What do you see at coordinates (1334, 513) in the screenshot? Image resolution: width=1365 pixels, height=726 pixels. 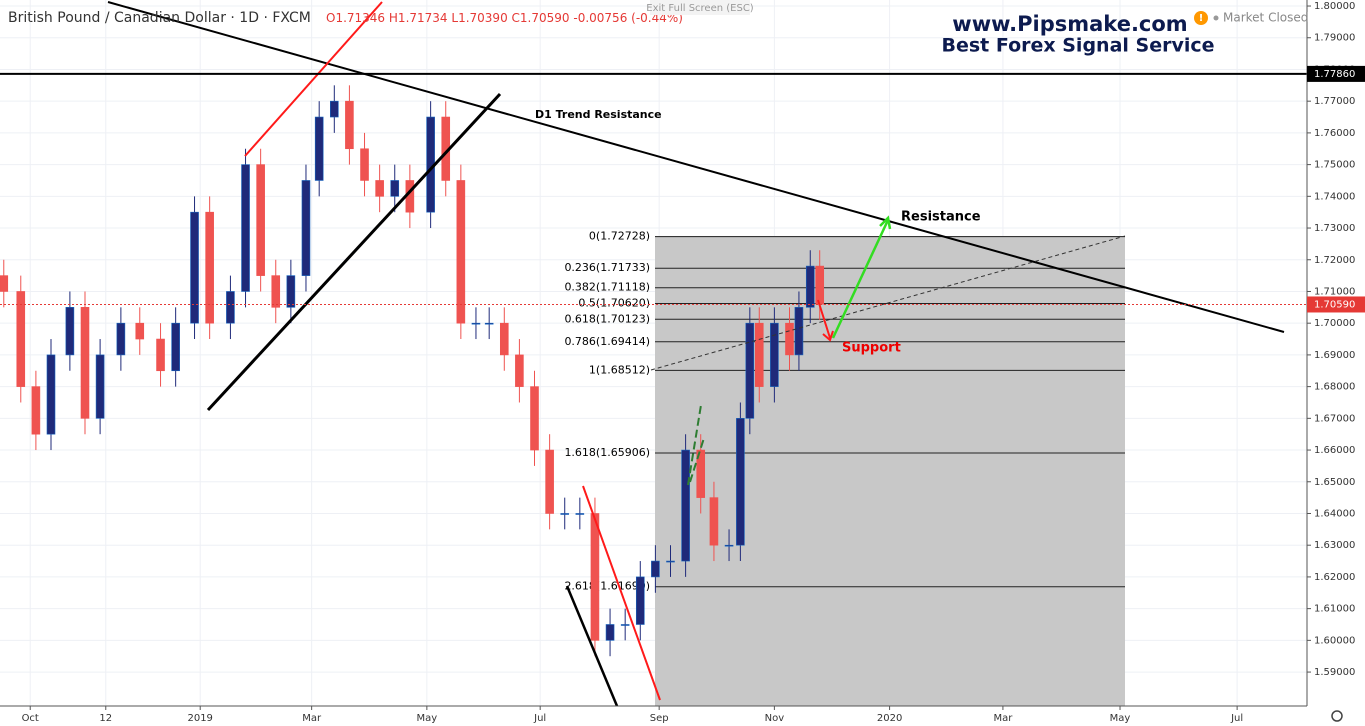 I see `y-tick-label: 1.64000` at bounding box center [1334, 513].